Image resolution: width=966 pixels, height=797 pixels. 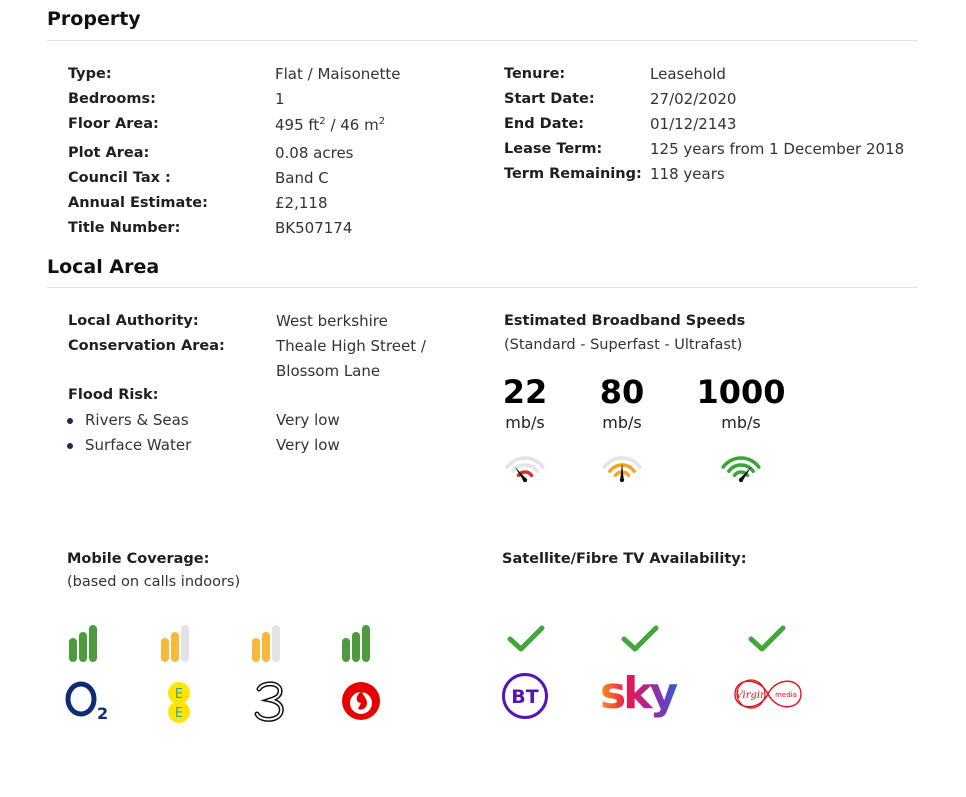 I want to click on start-date-label: Start Date:, so click(x=549, y=99).